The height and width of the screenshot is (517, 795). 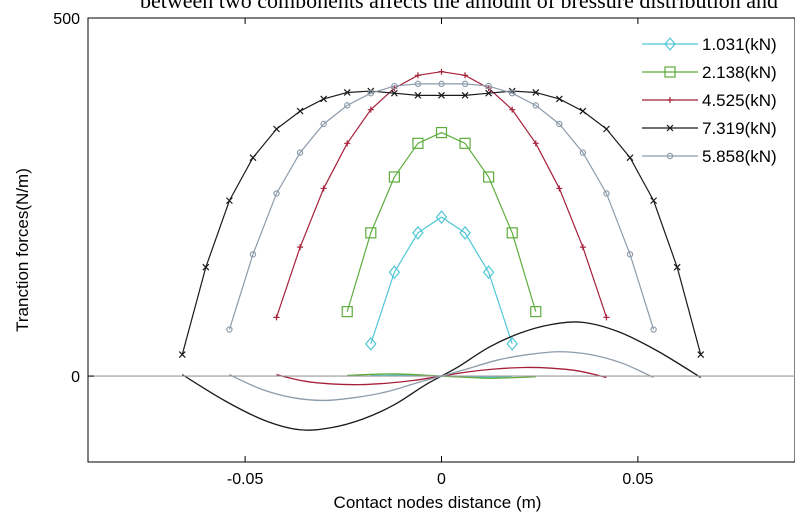 I want to click on legend-entry: 5.858(kN), so click(x=709, y=156).